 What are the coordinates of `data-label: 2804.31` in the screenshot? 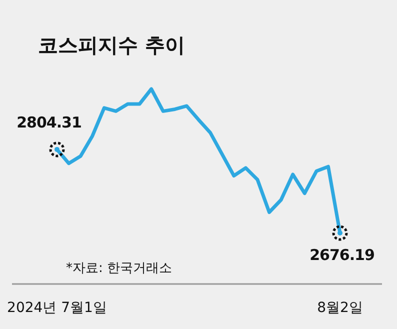 It's located at (49, 122).